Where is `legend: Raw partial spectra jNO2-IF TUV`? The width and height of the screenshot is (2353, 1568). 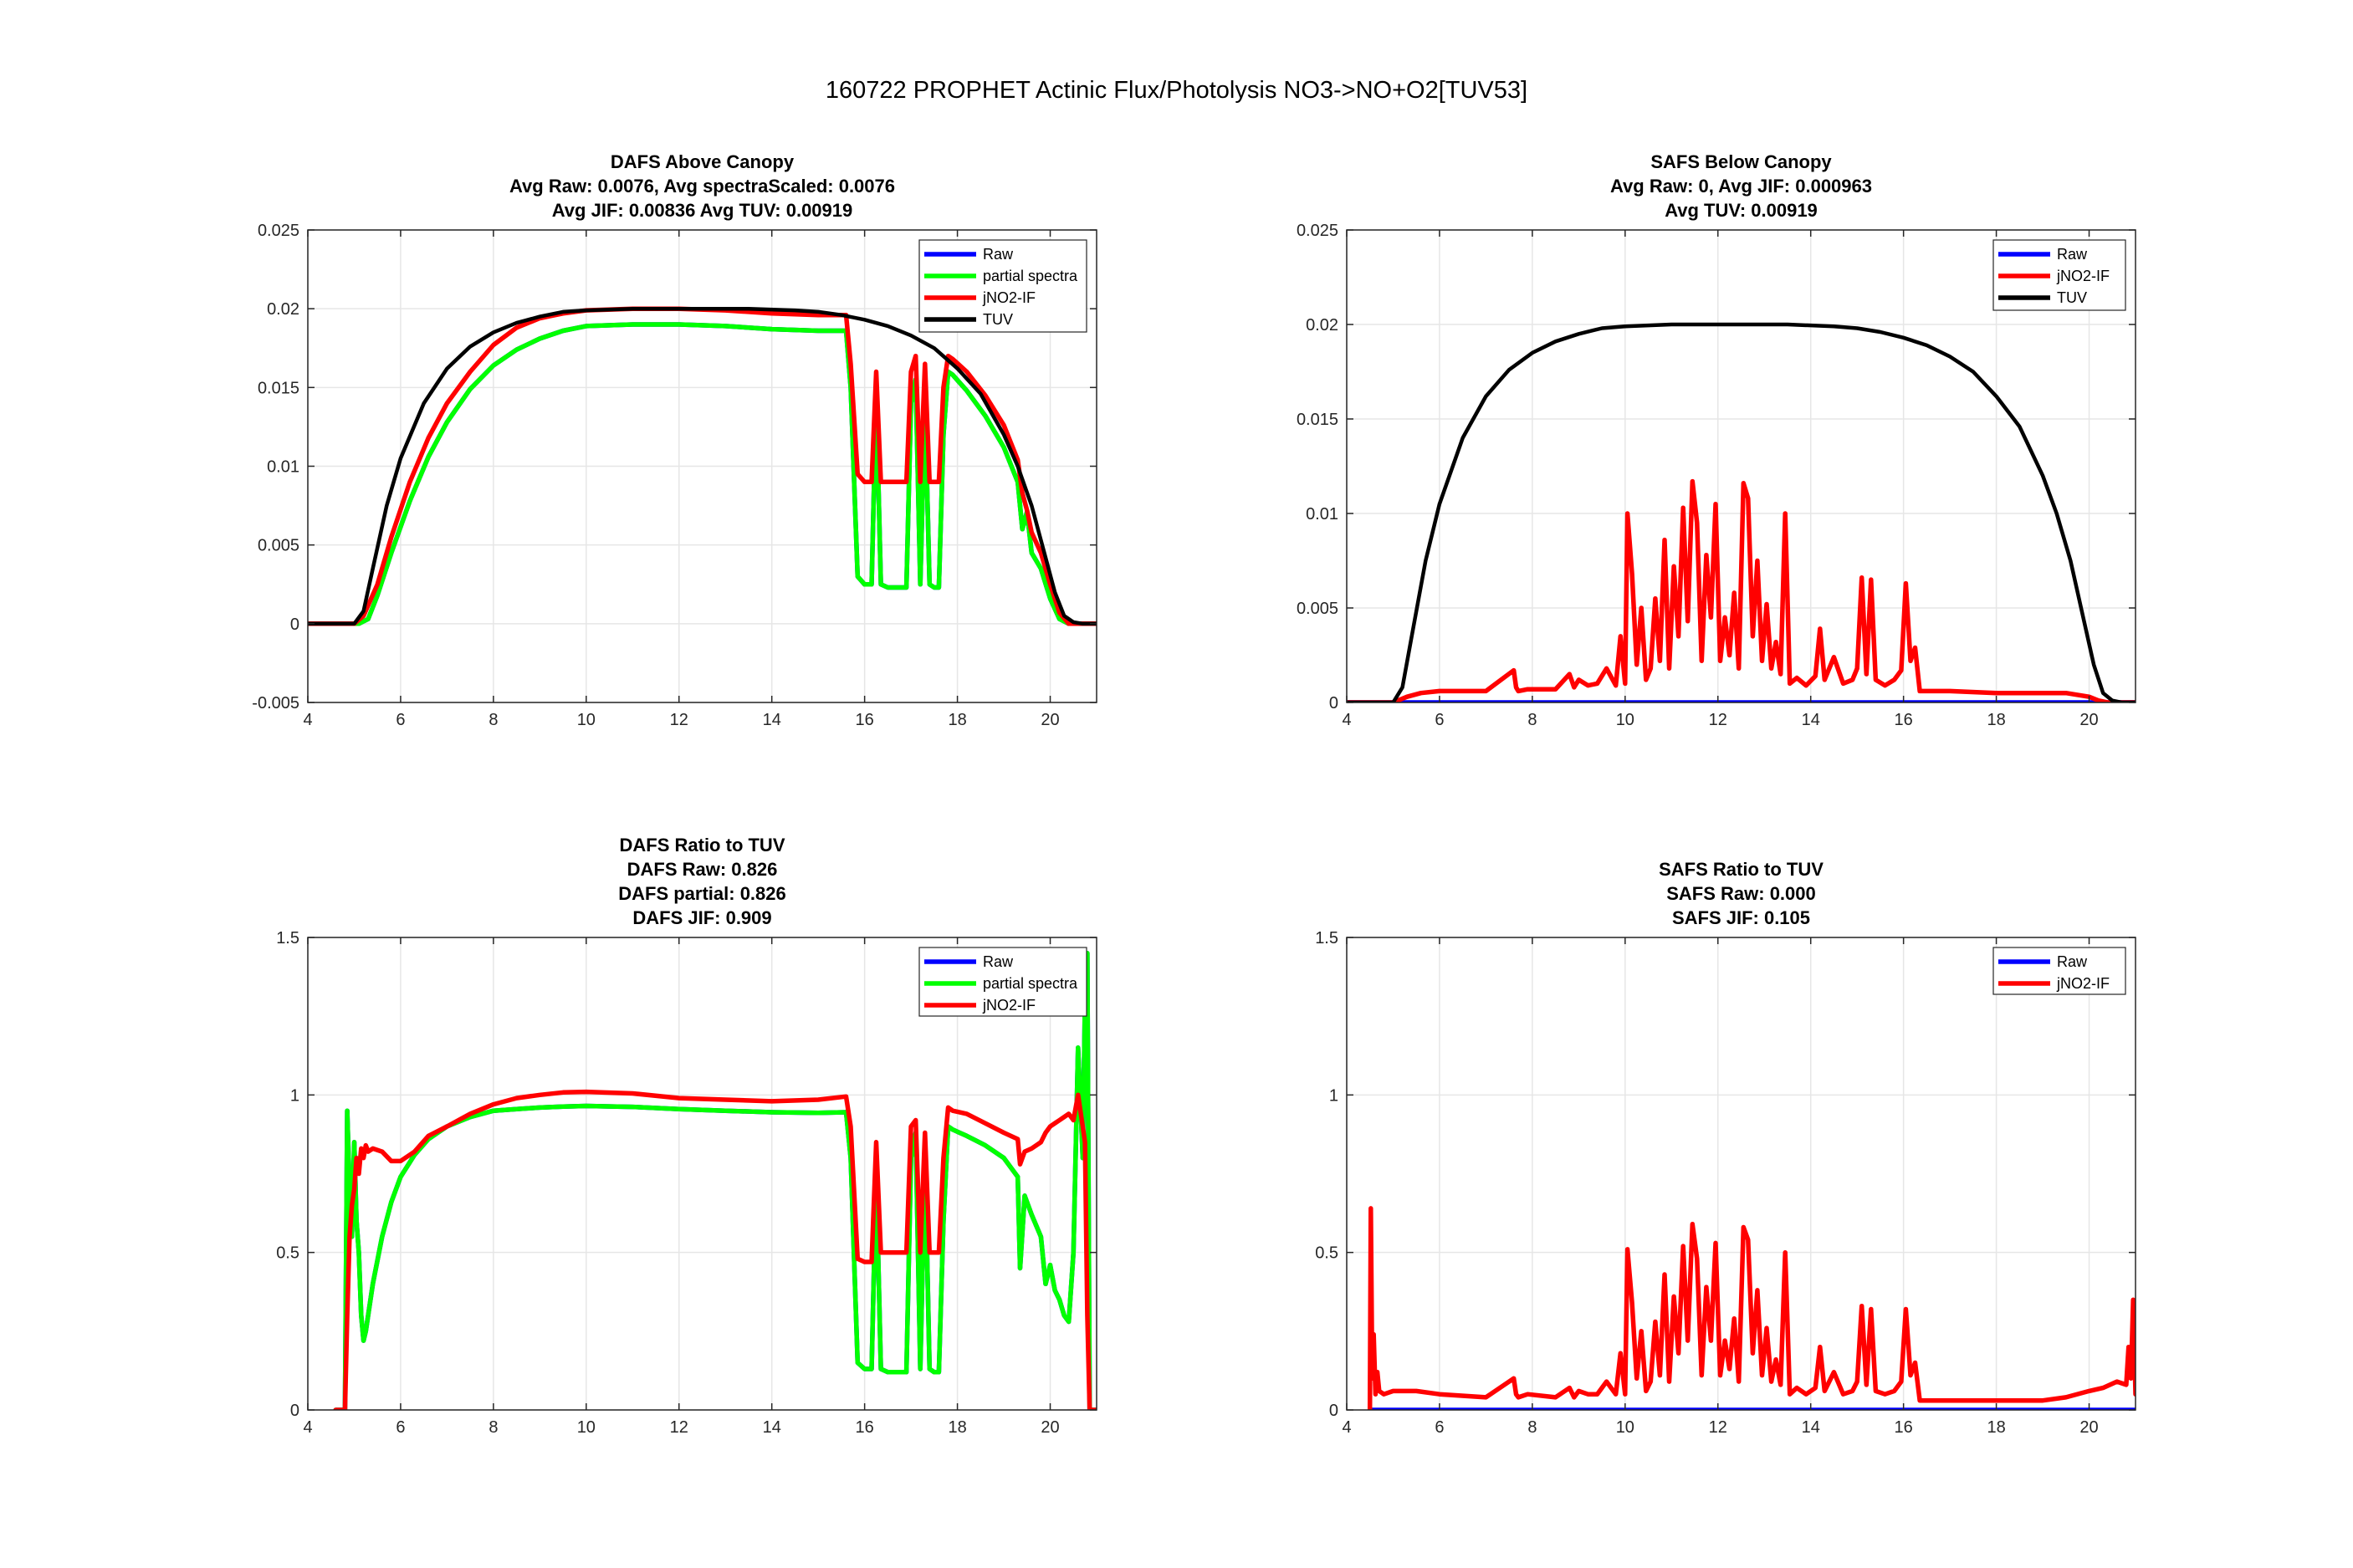 legend: Raw partial spectra jNO2-IF TUV is located at coordinates (1003, 286).